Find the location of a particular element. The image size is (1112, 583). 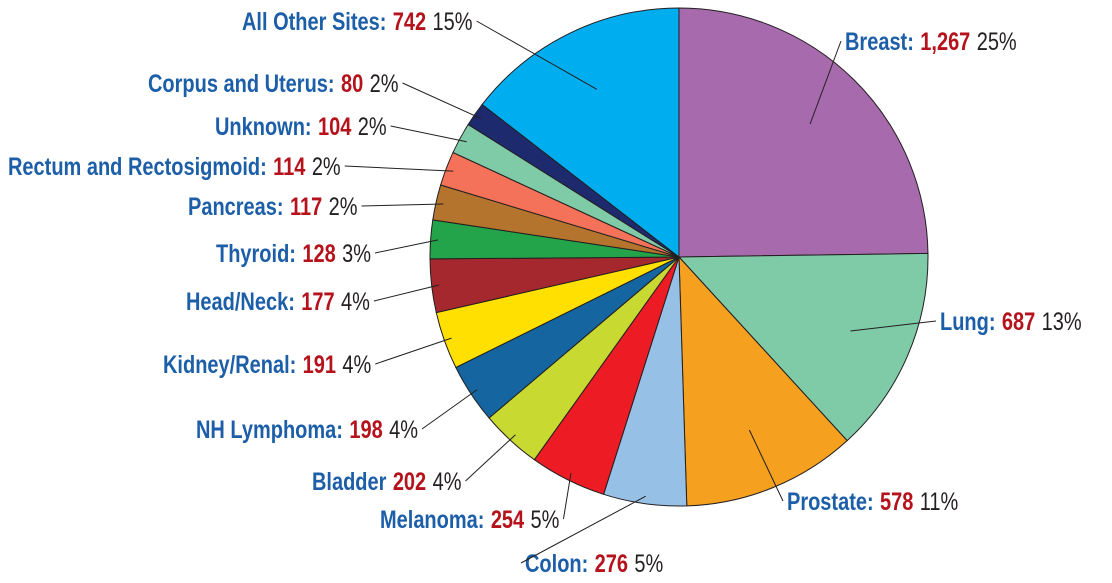

category-name: Breast: is located at coordinates (879, 42).